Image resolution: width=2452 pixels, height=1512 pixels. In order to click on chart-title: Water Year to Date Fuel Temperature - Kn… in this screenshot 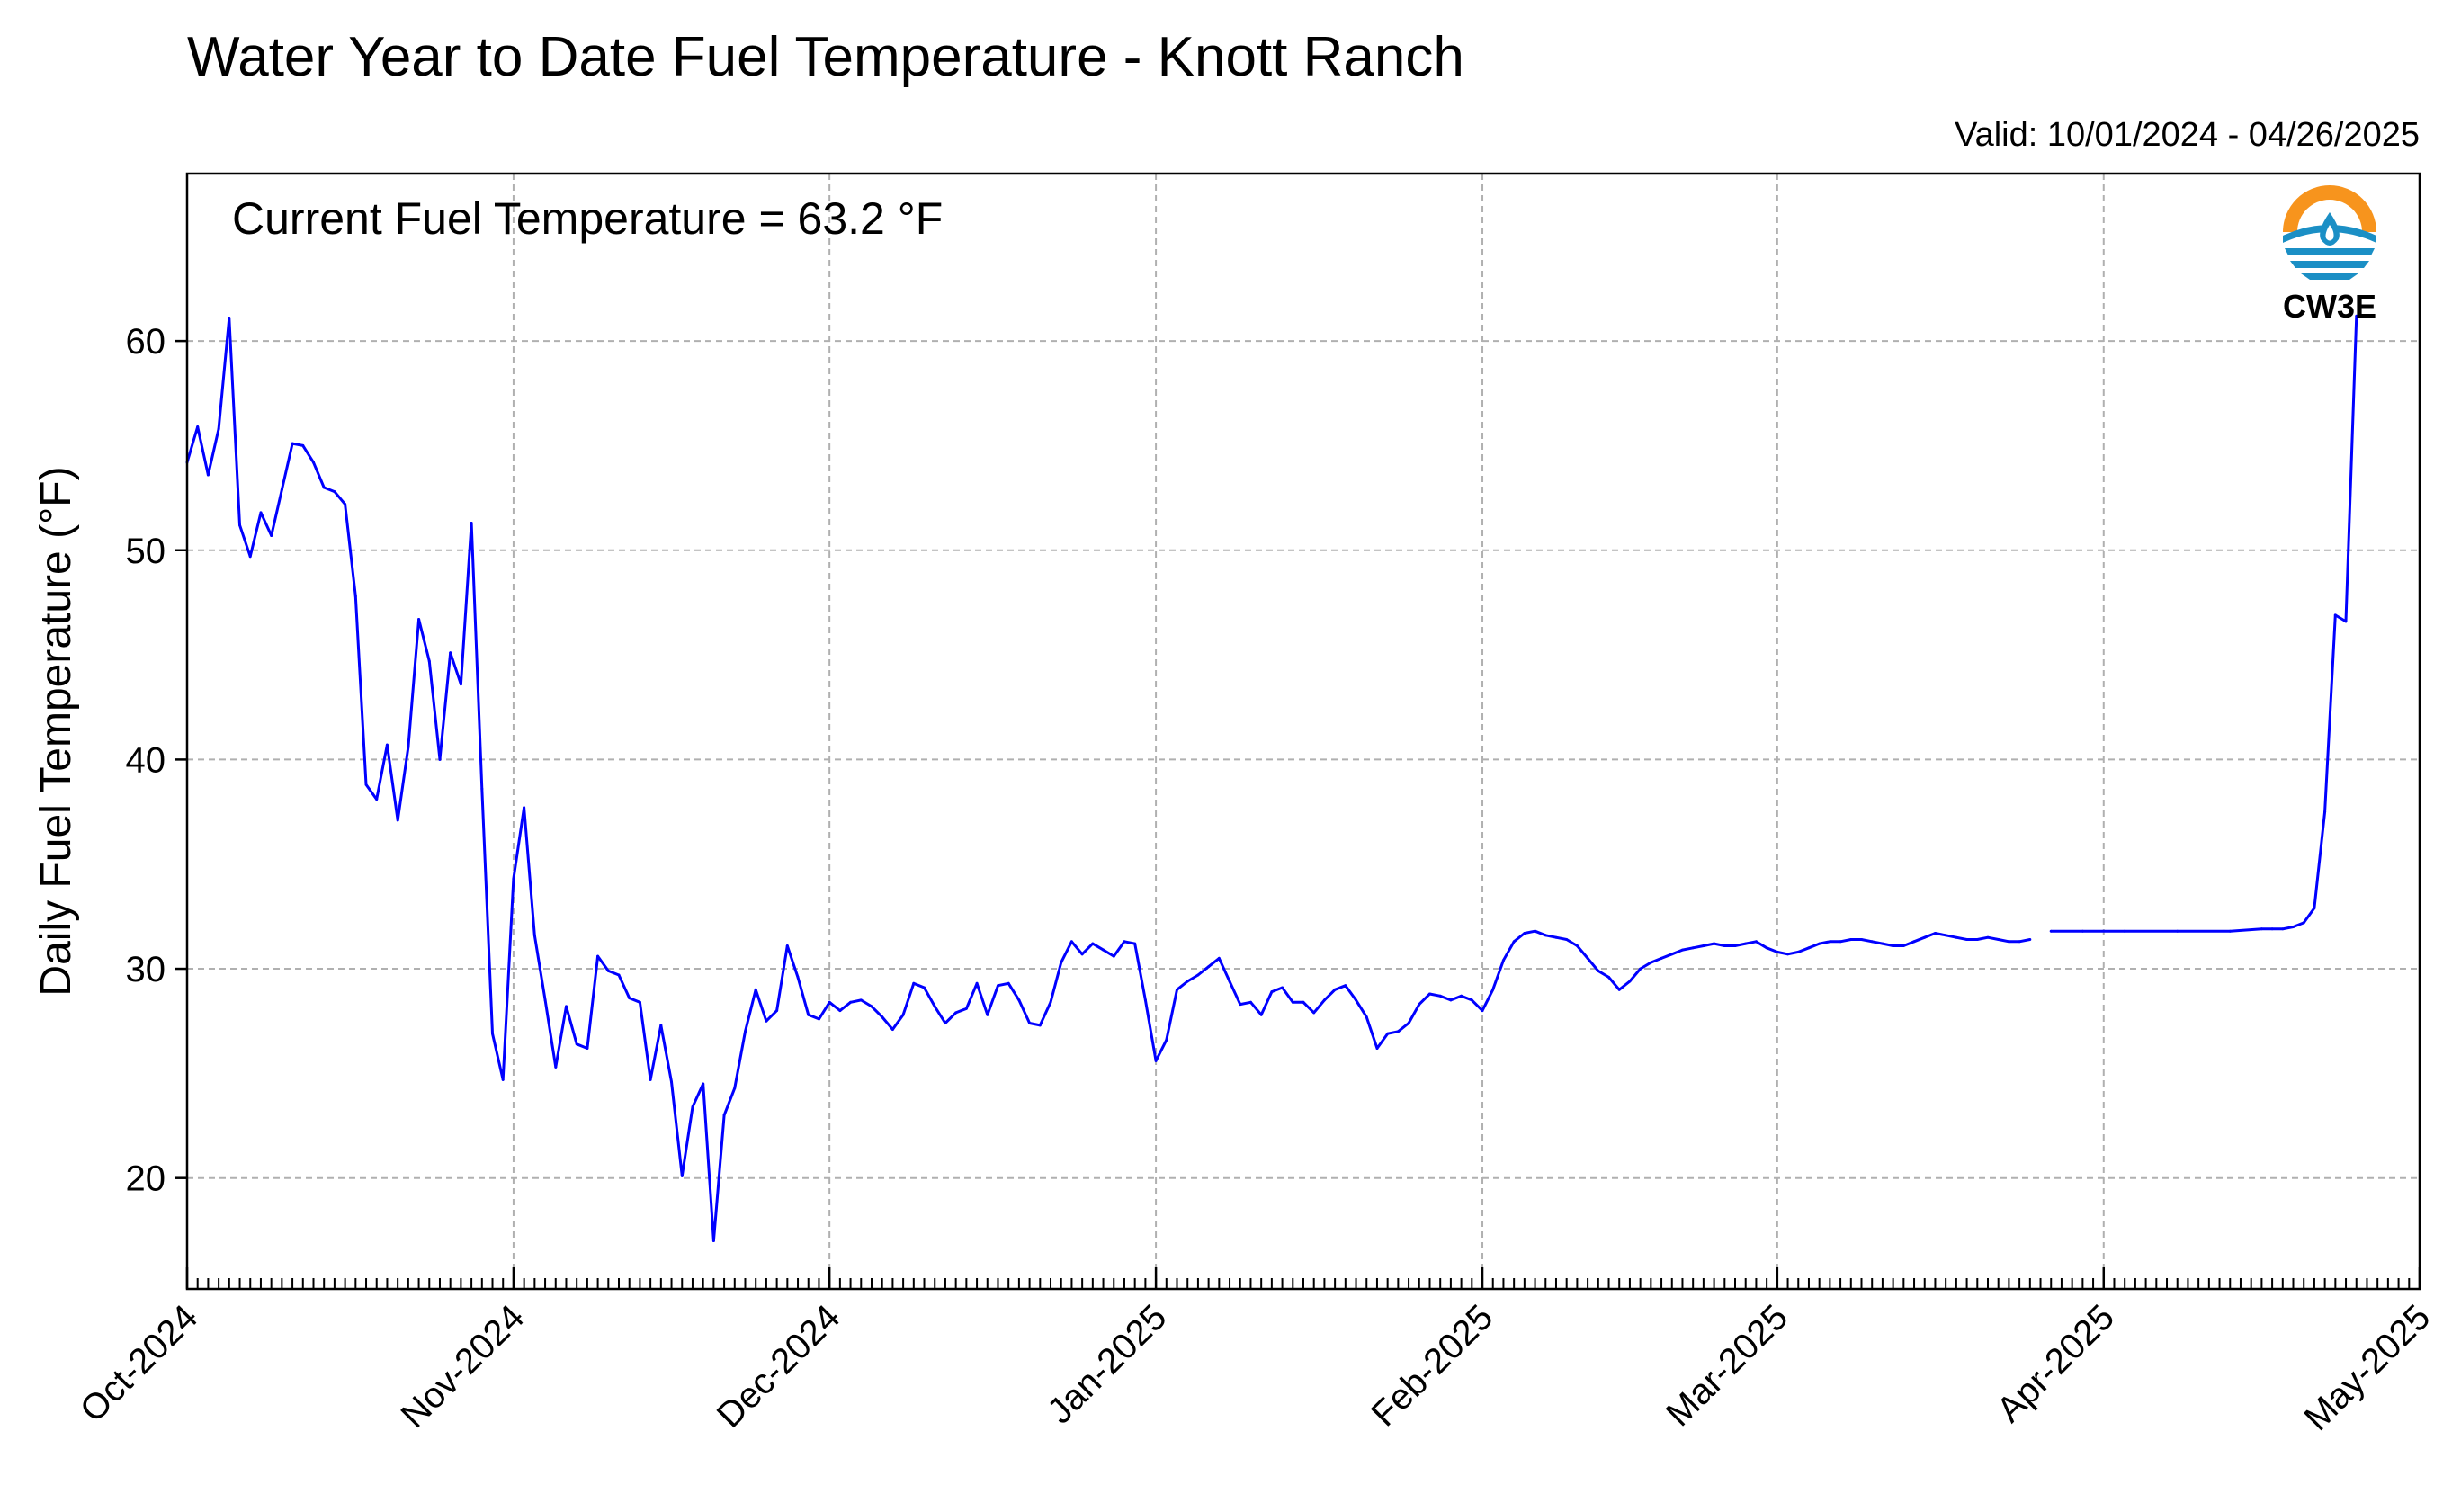, I will do `click(825, 57)`.